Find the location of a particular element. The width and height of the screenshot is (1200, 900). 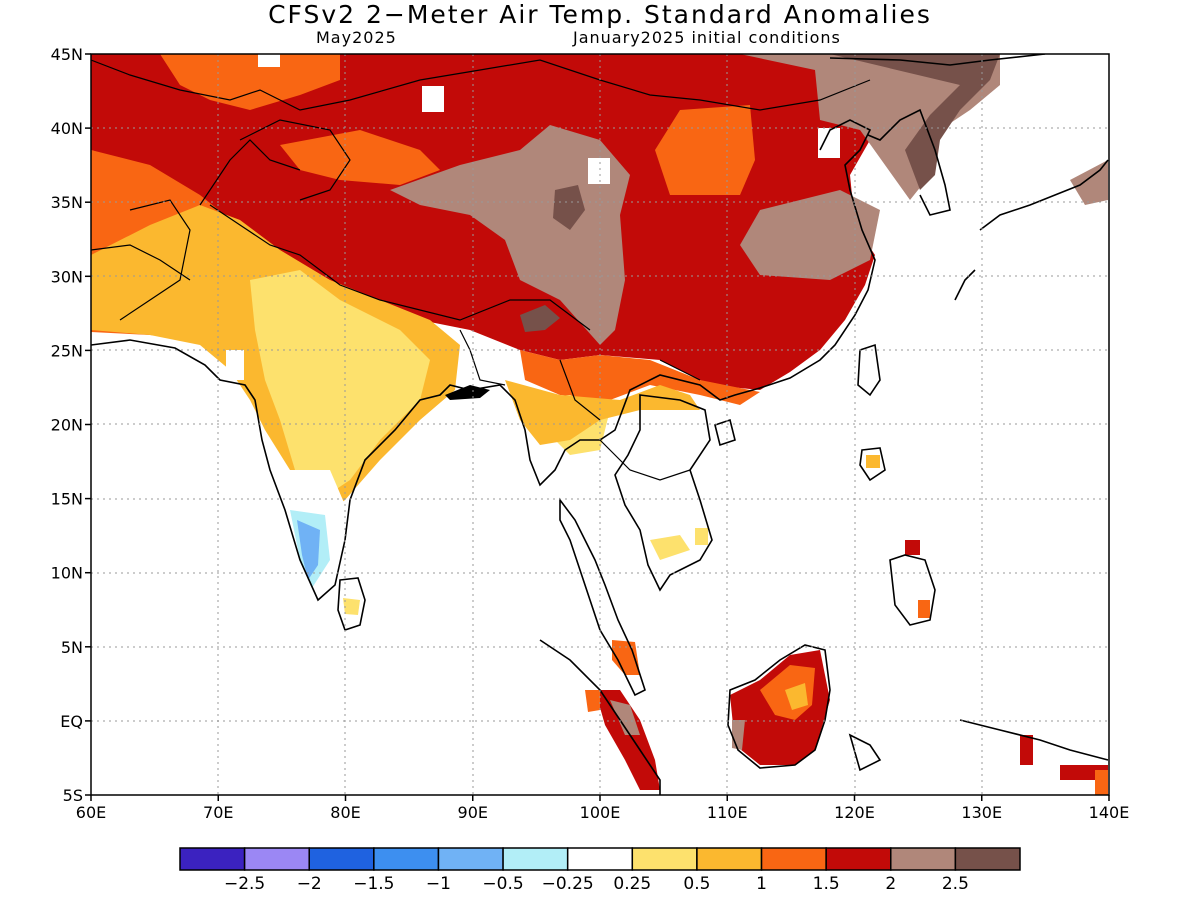

initial-conditions-label: January2025 initial conditions is located at coordinates (707, 37).